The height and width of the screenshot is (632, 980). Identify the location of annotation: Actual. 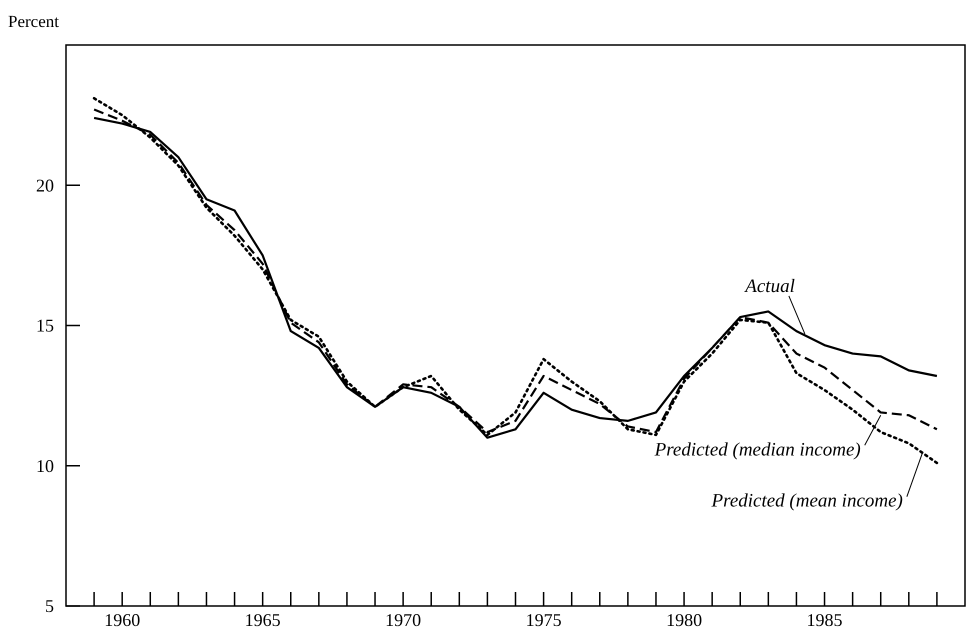
(769, 286).